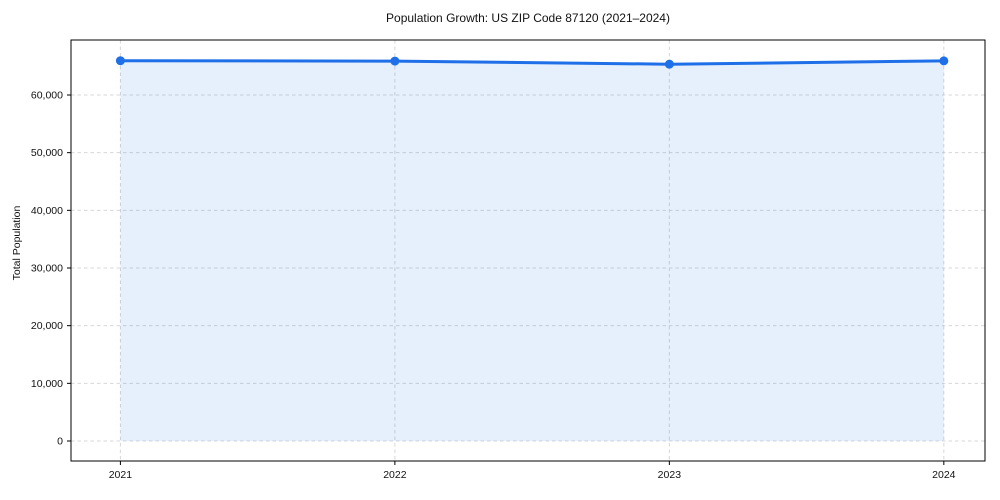 This screenshot has height=500, width=1000. Describe the element at coordinates (121, 475) in the screenshot. I see `x-tick-label: 2021` at that location.